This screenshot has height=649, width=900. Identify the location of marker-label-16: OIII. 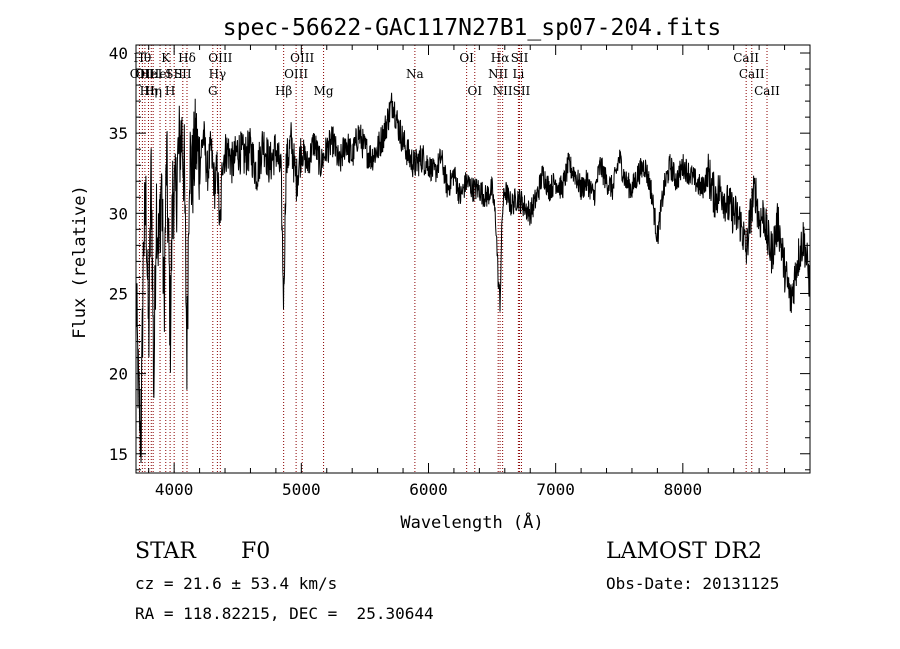
(296, 74).